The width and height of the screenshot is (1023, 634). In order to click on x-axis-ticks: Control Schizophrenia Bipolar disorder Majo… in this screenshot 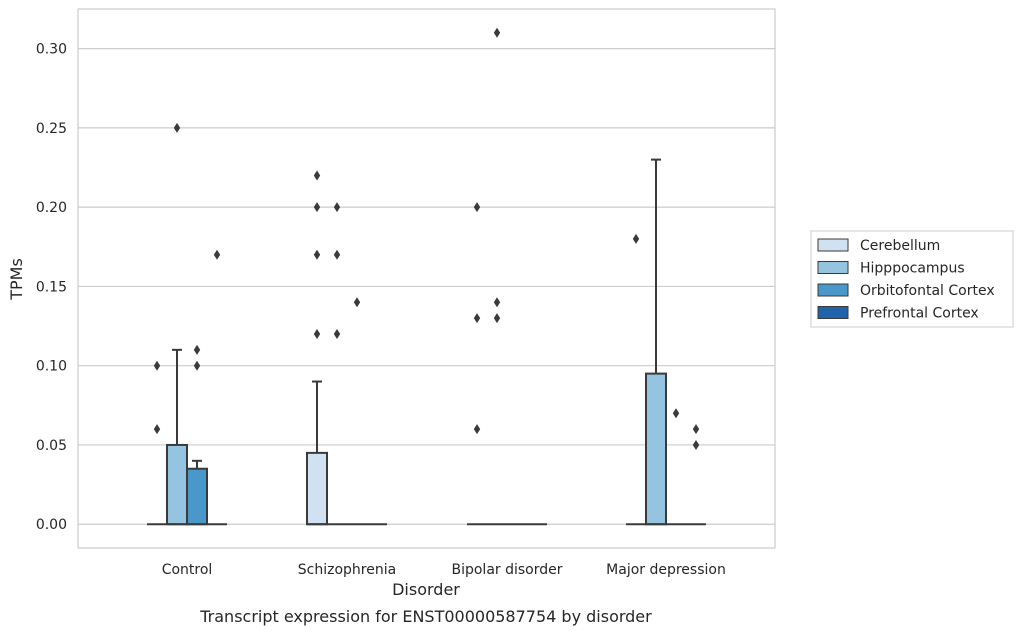, I will do `click(444, 570)`.